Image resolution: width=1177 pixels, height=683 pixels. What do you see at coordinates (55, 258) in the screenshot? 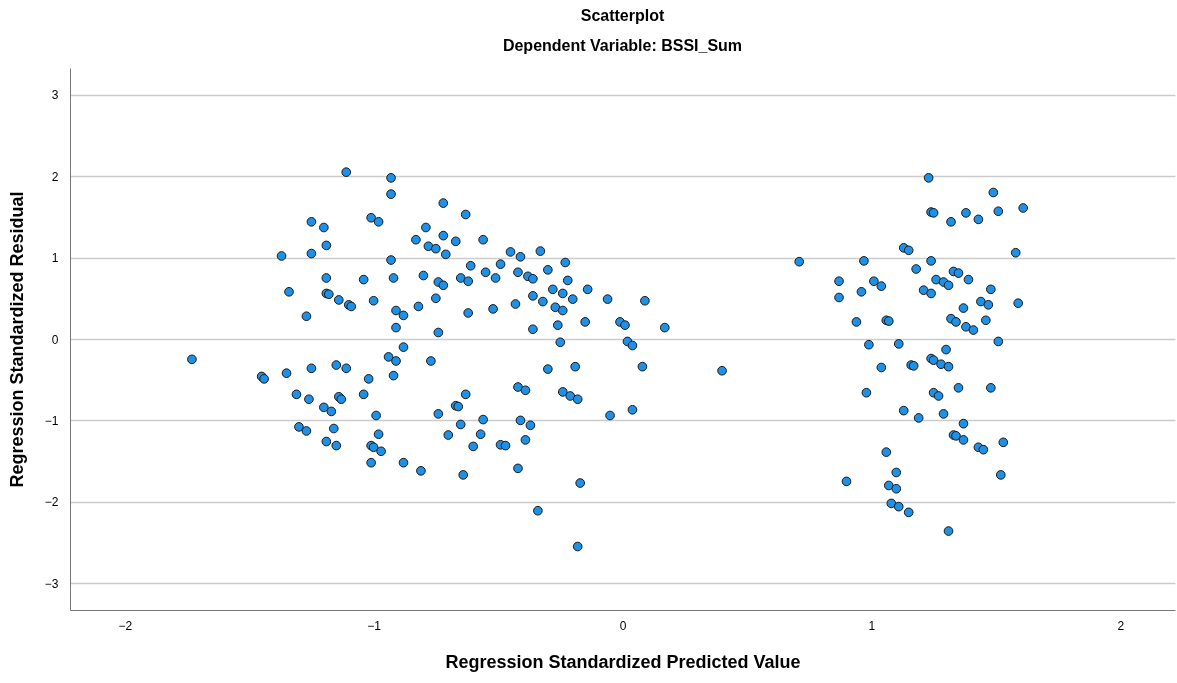
I see `y-tick-label: 1` at bounding box center [55, 258].